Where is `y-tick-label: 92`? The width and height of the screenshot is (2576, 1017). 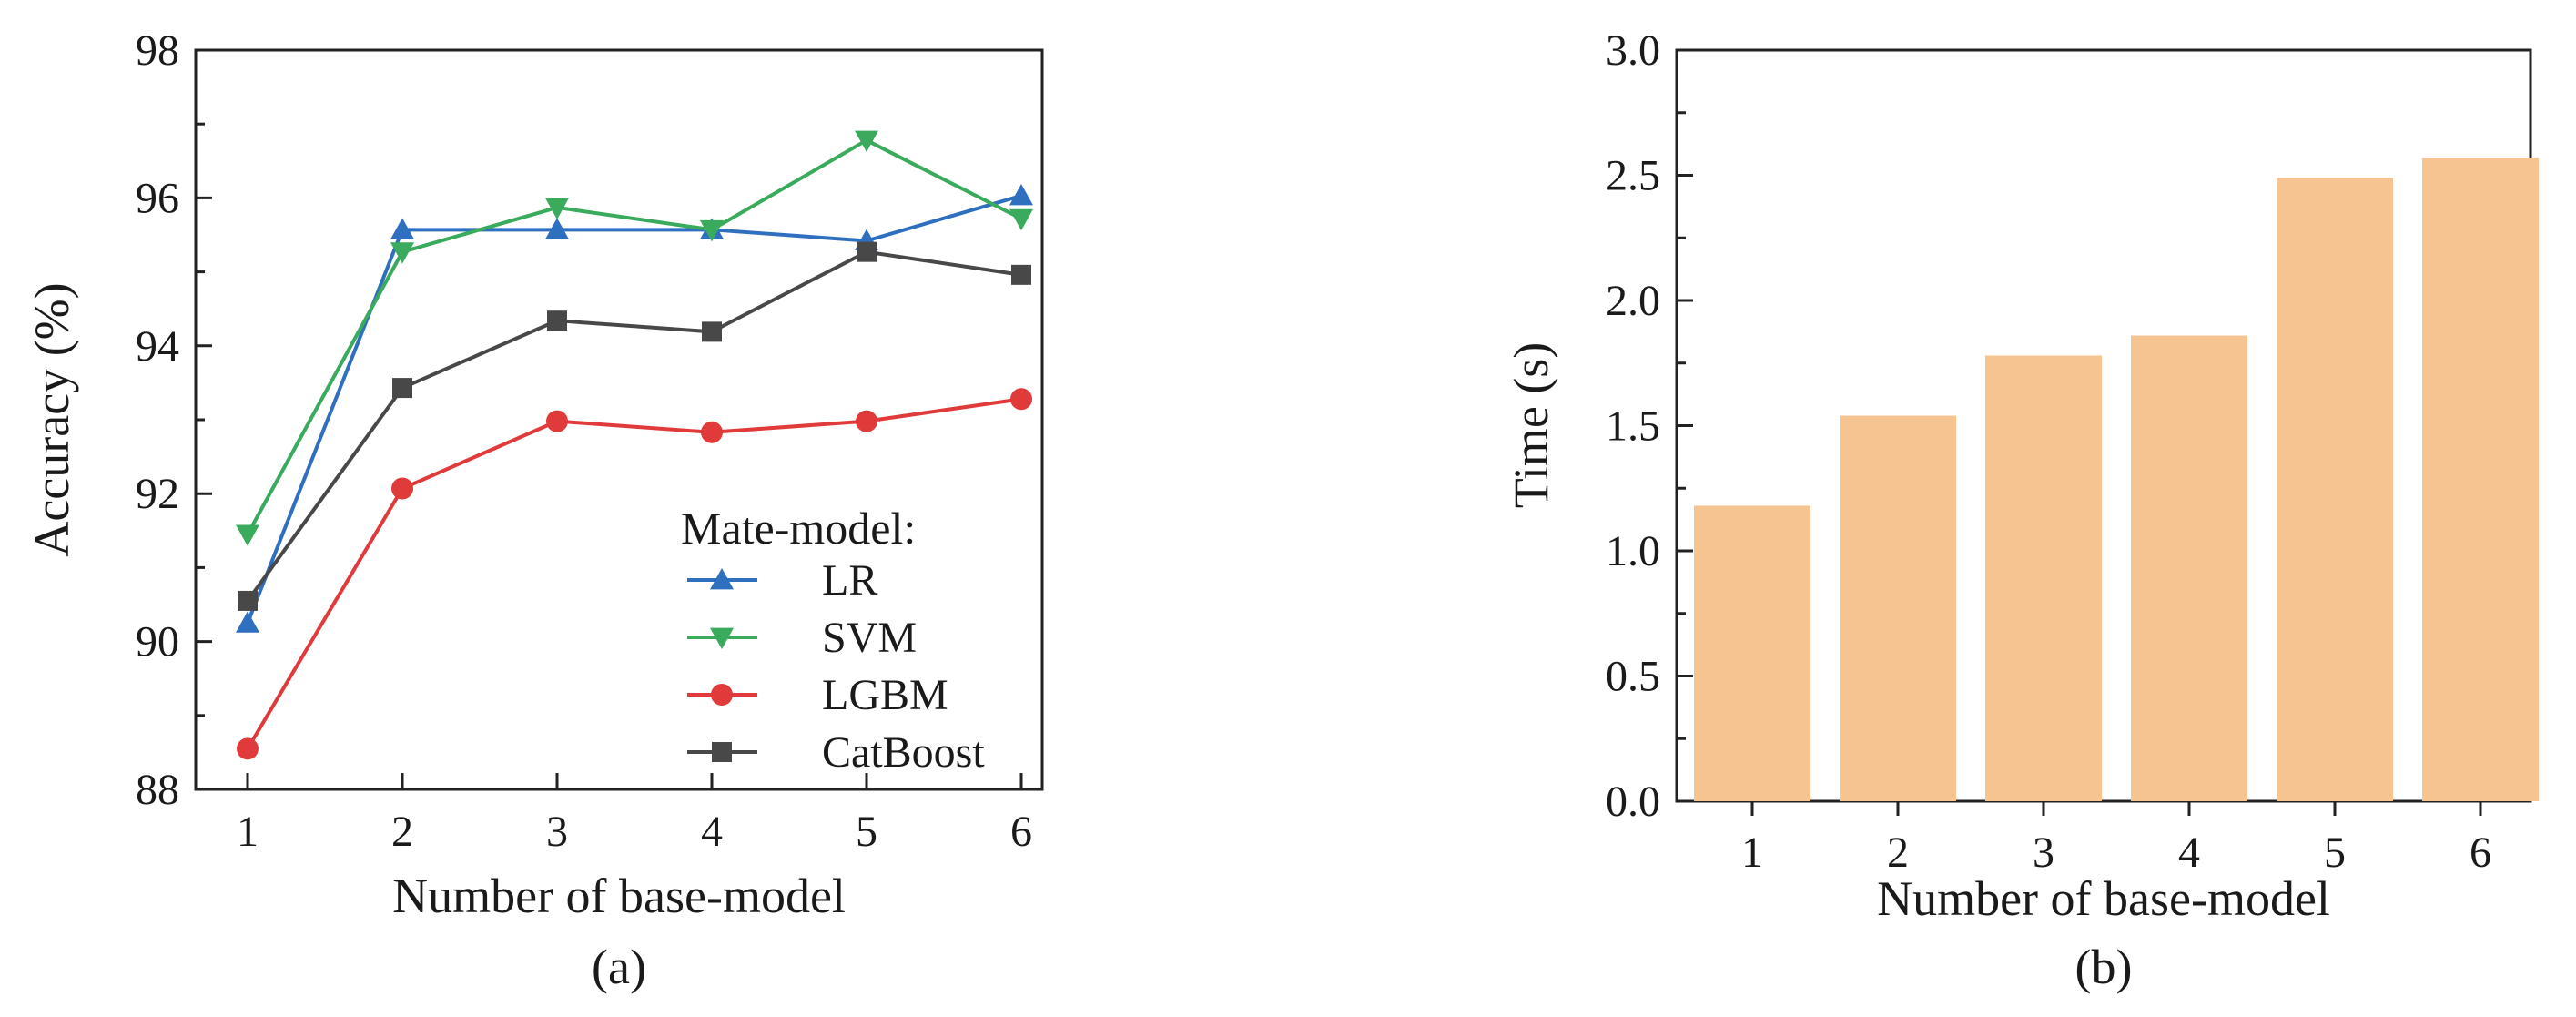
y-tick-label: 92 is located at coordinates (157, 494).